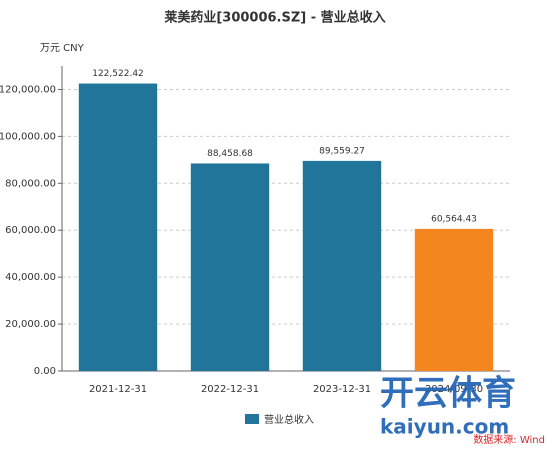  I want to click on y-tick-label: 60,000.00, so click(30, 230).